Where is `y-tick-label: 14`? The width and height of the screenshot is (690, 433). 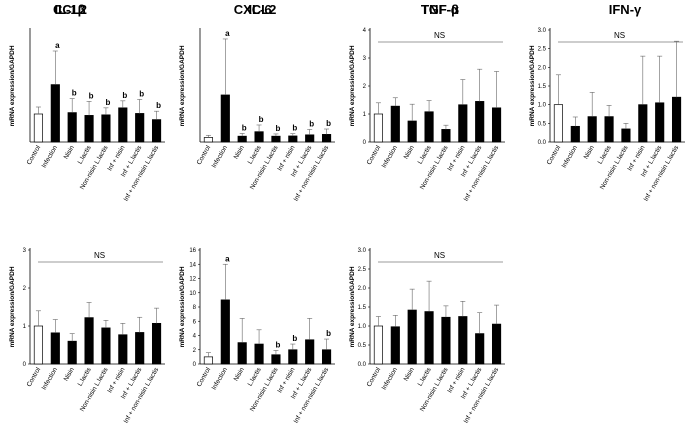
y-tick-label: 14 is located at coordinates (192, 265).